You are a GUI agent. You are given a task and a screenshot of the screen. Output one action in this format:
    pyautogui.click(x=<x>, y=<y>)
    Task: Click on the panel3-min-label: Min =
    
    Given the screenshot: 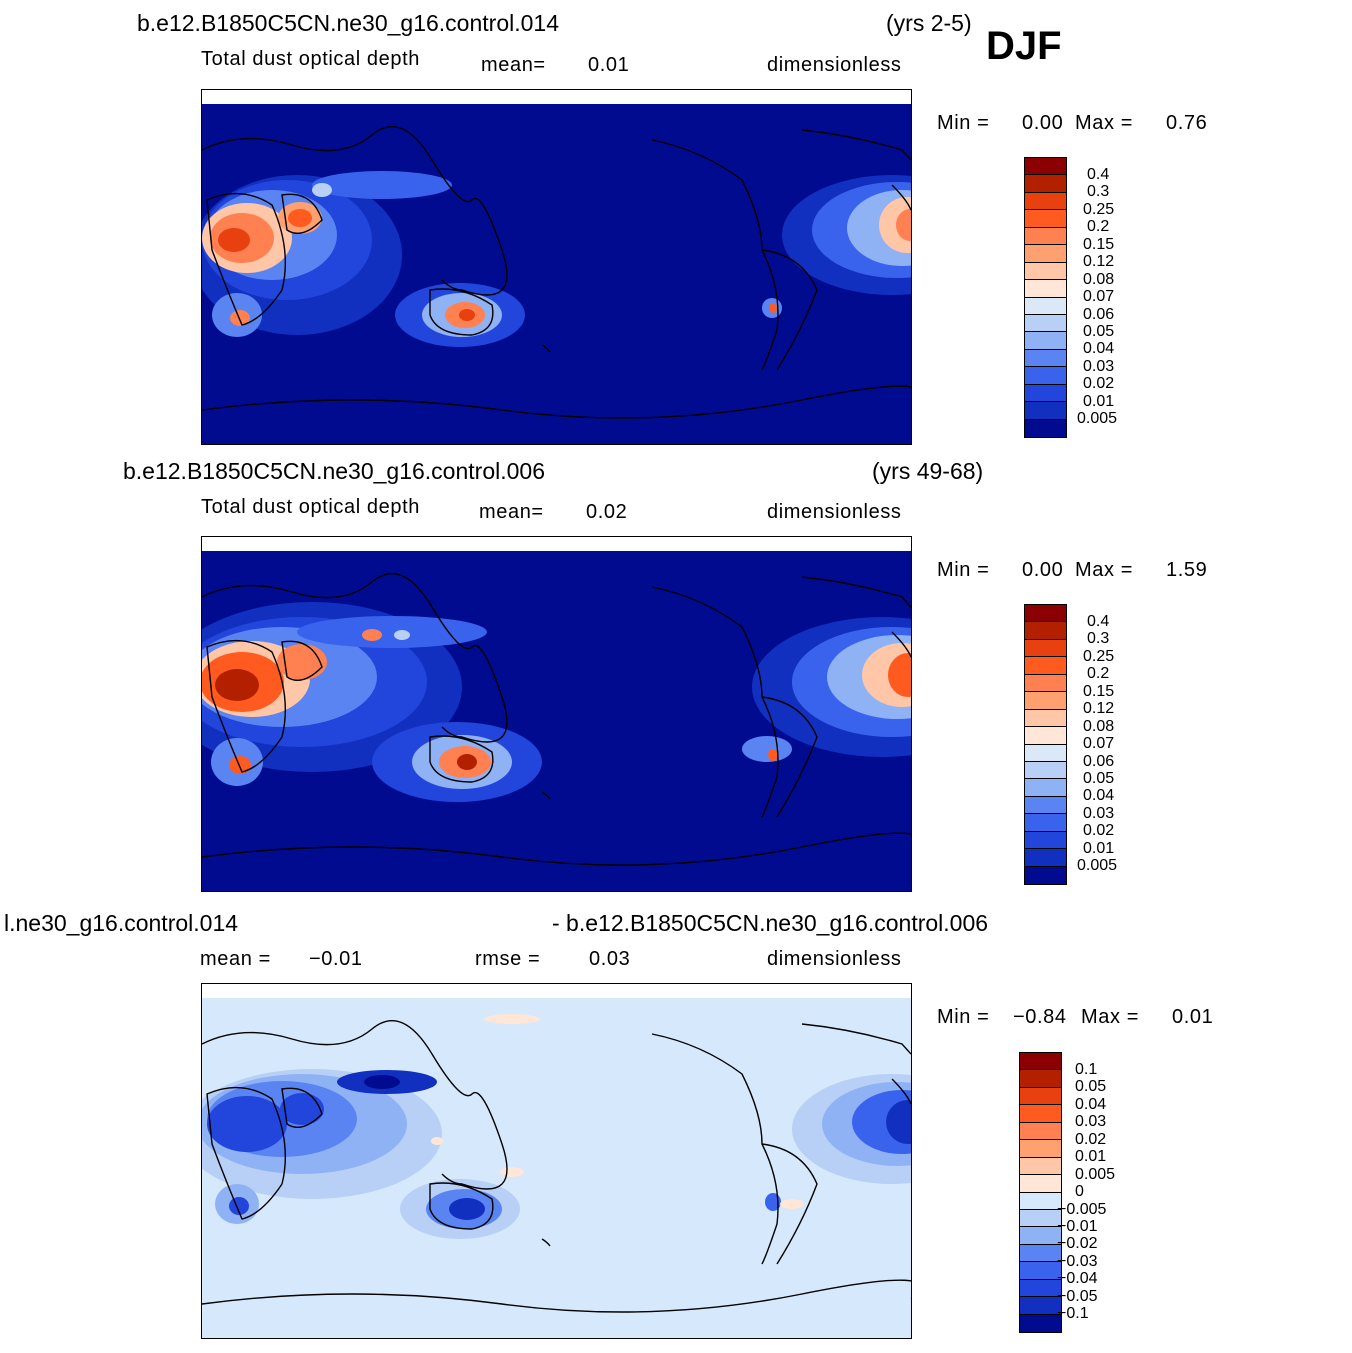 What is the action you would take?
    pyautogui.click(x=963, y=1017)
    